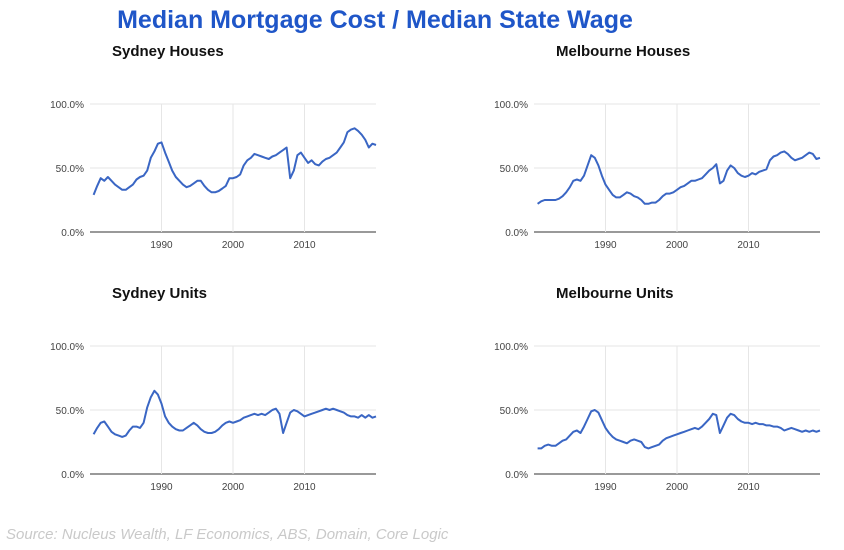  I want to click on chart-title: Sydney Houses, so click(168, 51).